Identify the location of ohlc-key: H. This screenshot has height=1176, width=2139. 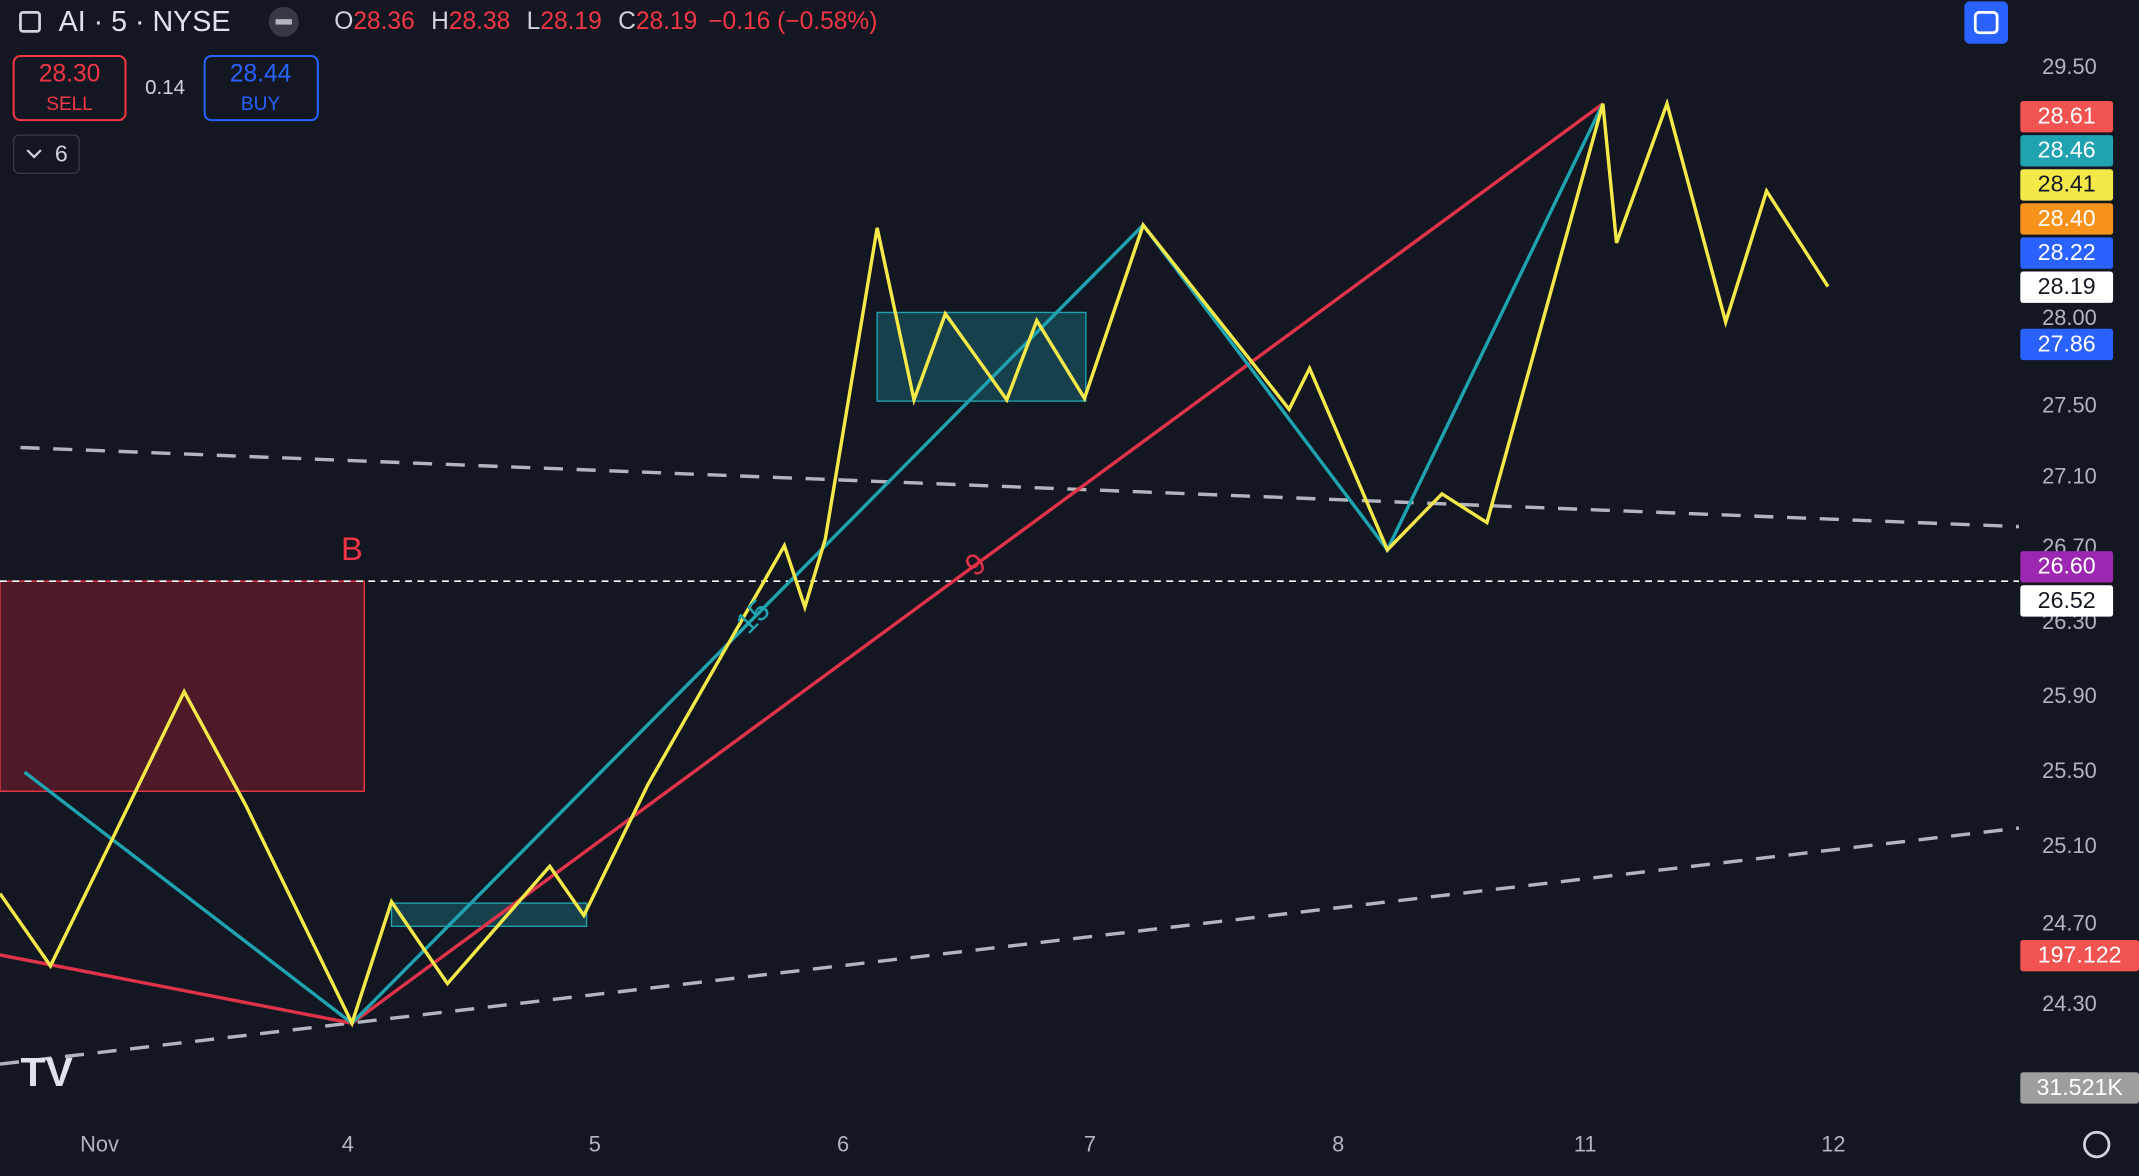
(440, 22).